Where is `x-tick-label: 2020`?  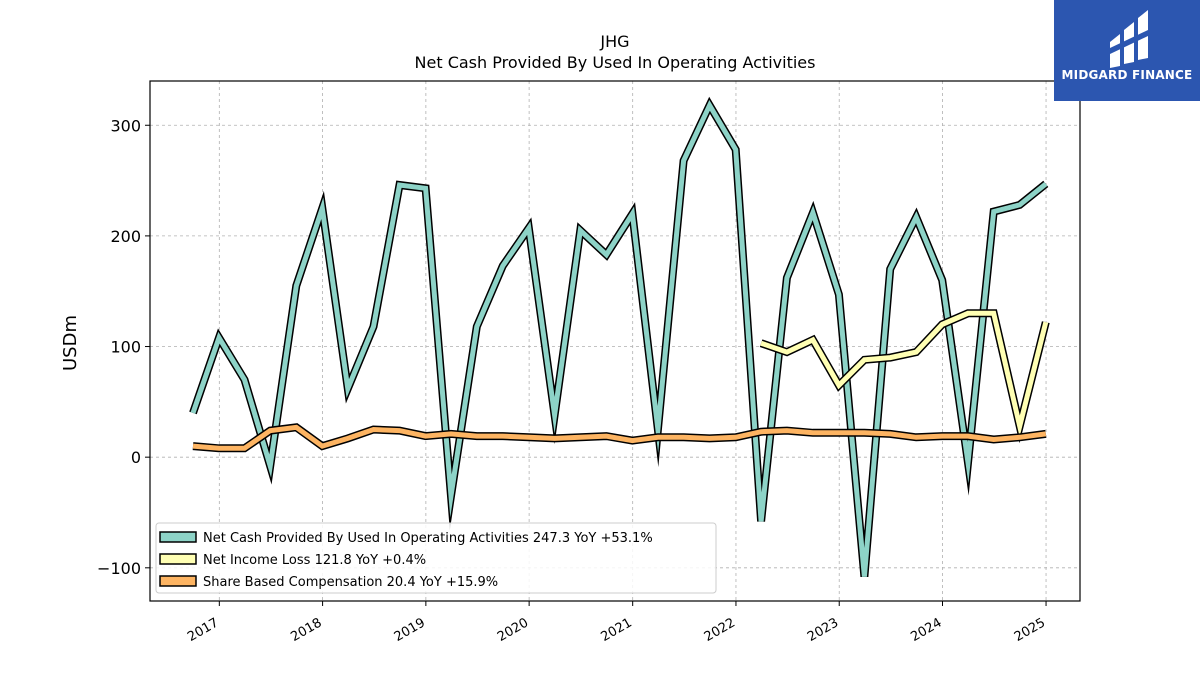
x-tick-label: 2020 is located at coordinates (513, 630).